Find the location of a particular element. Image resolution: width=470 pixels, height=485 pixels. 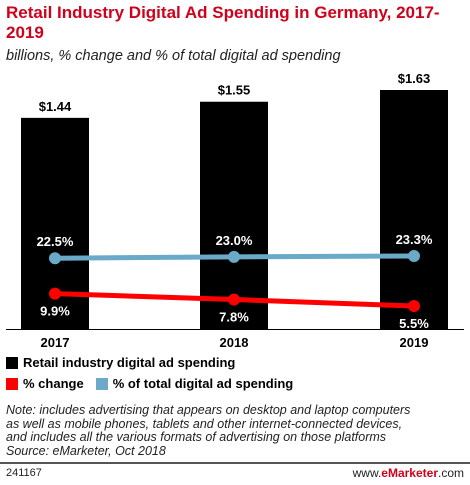

legend-item-change: % change is located at coordinates (45, 383).